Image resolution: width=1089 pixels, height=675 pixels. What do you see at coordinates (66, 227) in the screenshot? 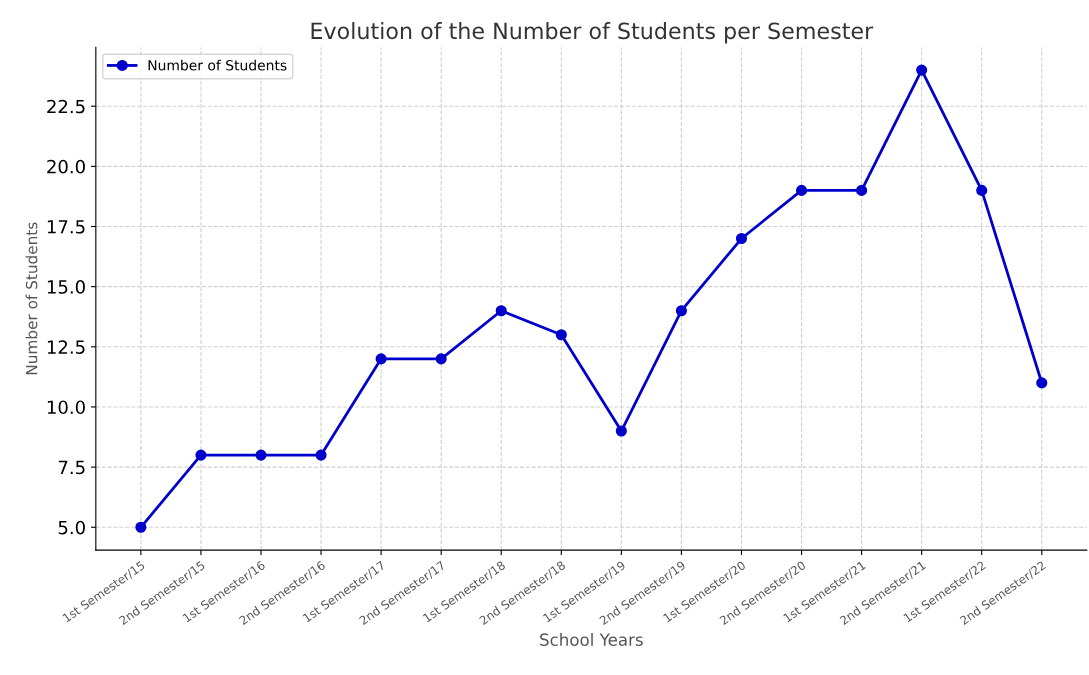
I see `y-tick-label: 17.5` at bounding box center [66, 227].